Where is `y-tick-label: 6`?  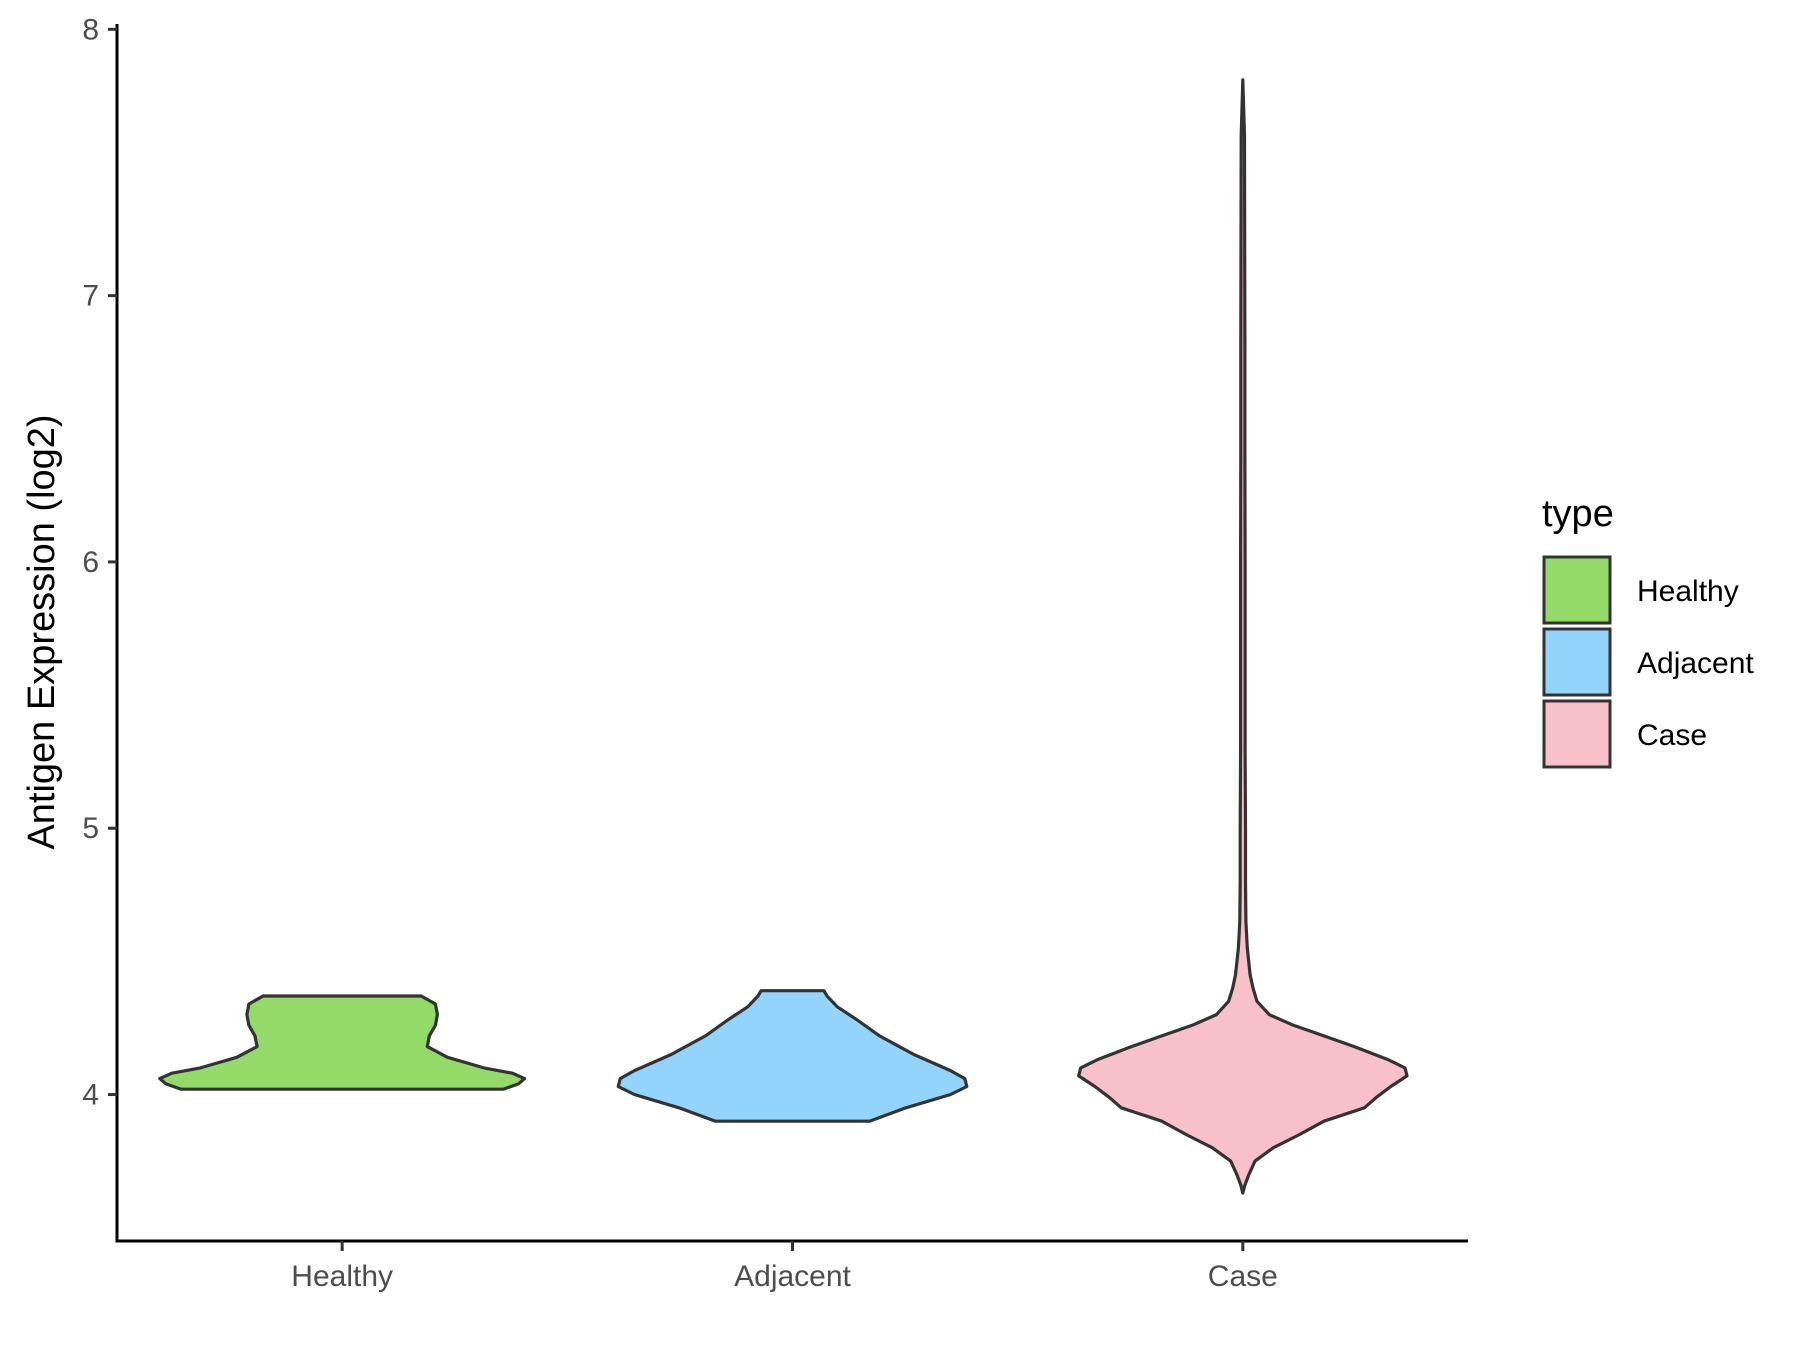 y-tick-label: 6 is located at coordinates (90, 562).